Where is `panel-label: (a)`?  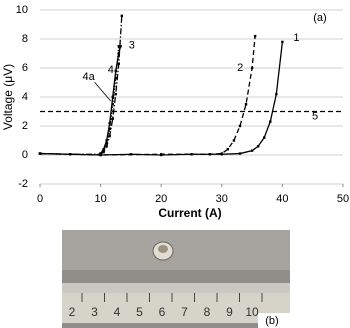 panel-label: (a) is located at coordinates (319, 18).